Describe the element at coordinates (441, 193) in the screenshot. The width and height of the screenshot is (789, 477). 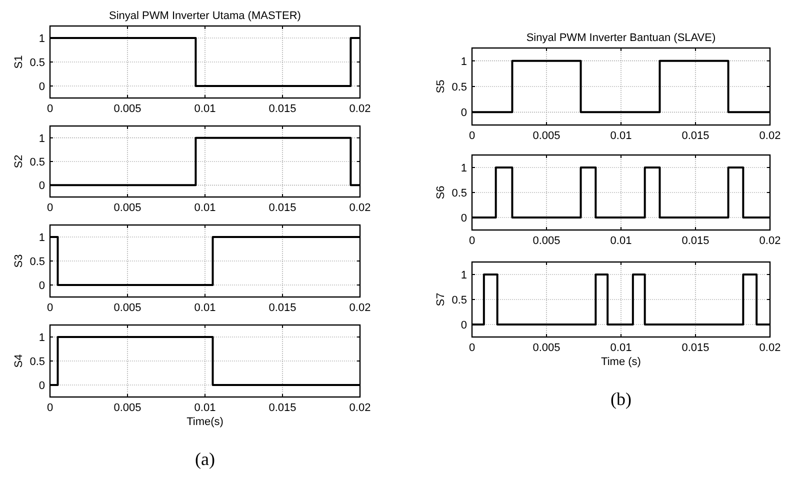
I see `y-axis-title: S6` at that location.